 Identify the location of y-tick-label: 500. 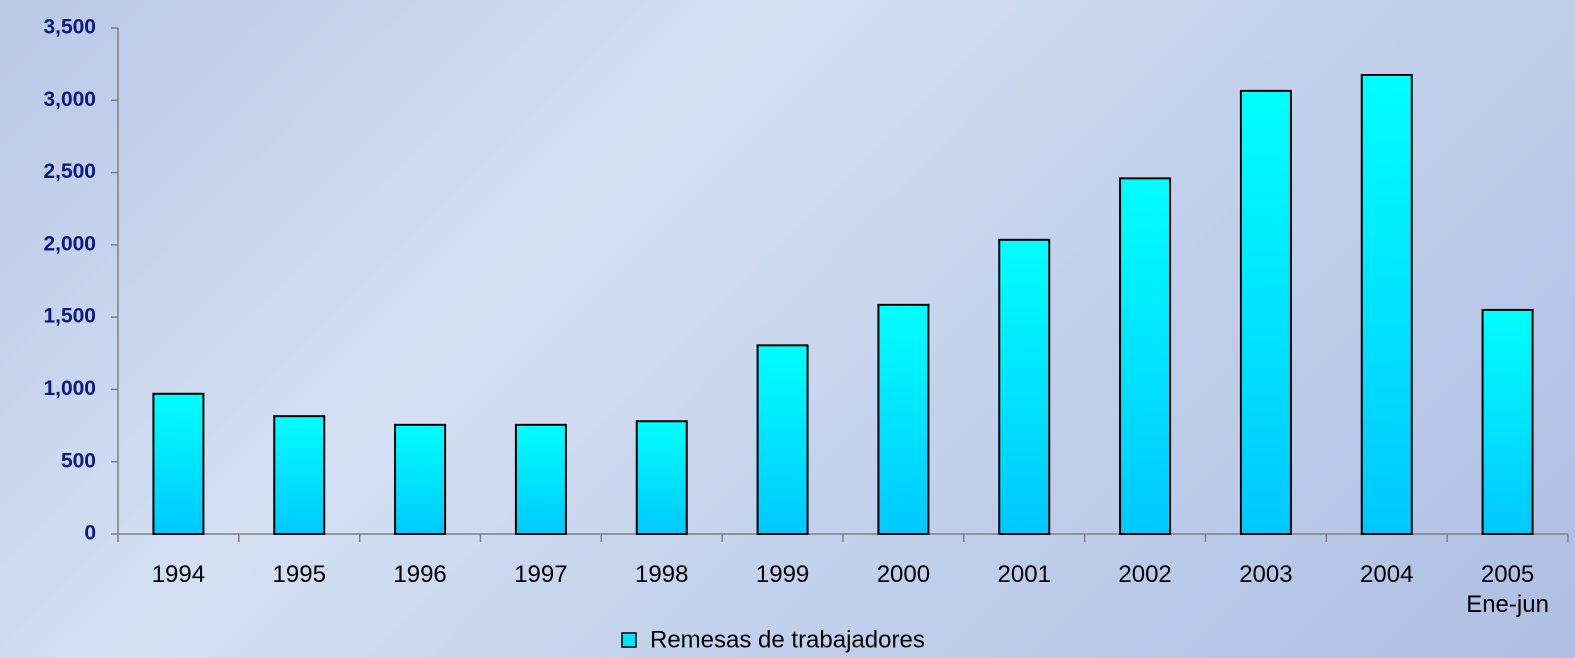
(78, 460).